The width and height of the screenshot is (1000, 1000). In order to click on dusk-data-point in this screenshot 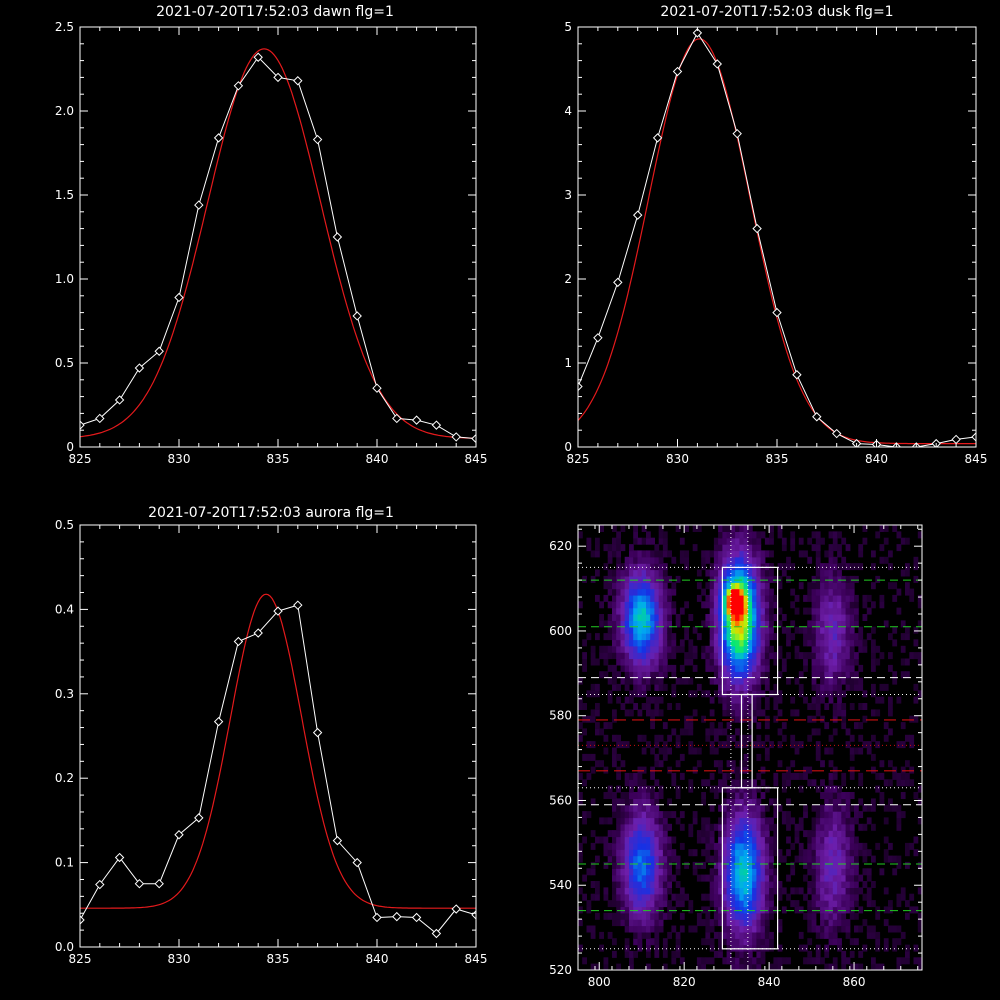, I will do `click(817, 417)`.